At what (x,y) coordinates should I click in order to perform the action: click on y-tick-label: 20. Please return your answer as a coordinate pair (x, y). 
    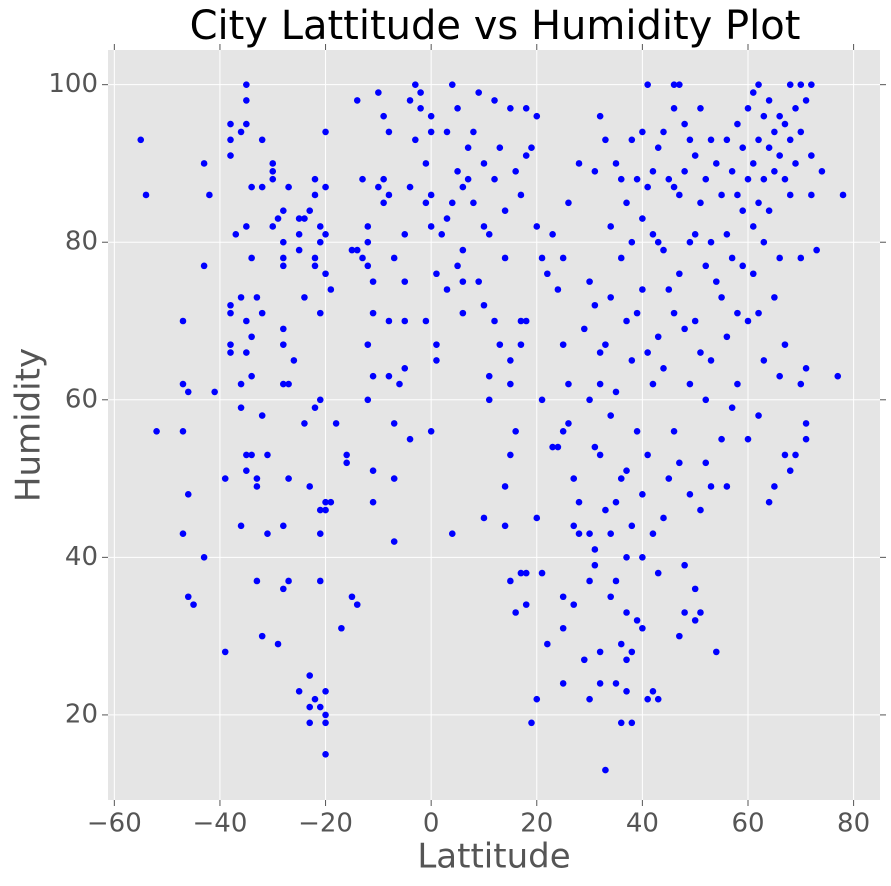
    Looking at the image, I should click on (81, 714).